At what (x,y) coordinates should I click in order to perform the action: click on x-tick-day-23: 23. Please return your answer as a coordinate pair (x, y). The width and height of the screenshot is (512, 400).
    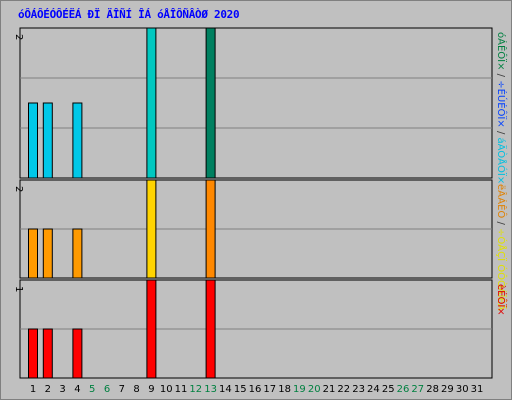
    Looking at the image, I should click on (358, 389).